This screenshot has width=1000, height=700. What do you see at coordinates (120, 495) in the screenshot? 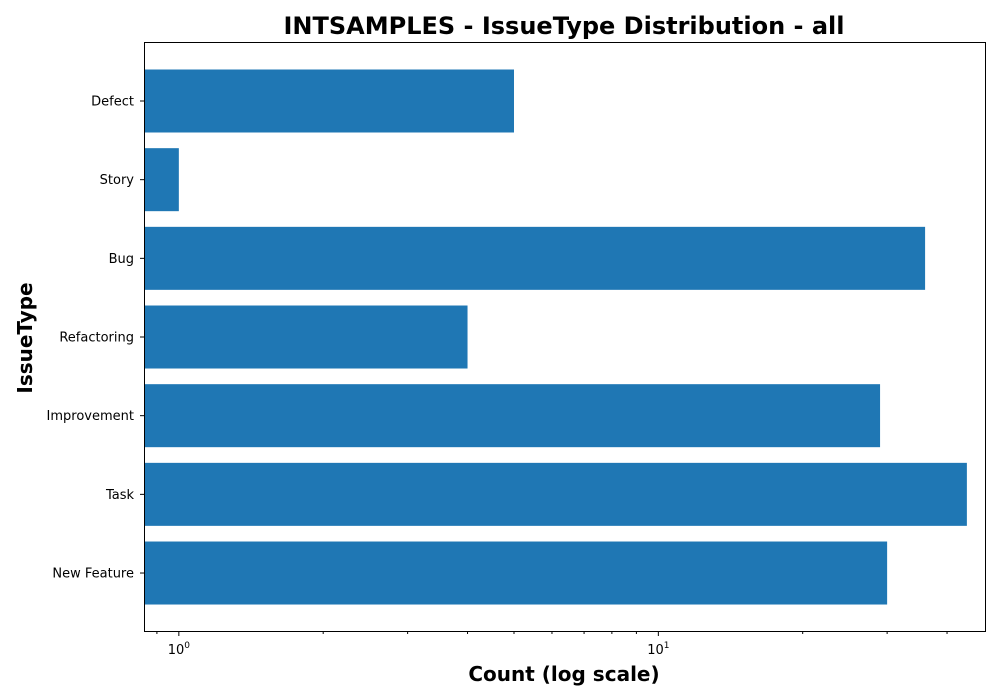
I see `y-tick-label-task: Task` at bounding box center [120, 495].